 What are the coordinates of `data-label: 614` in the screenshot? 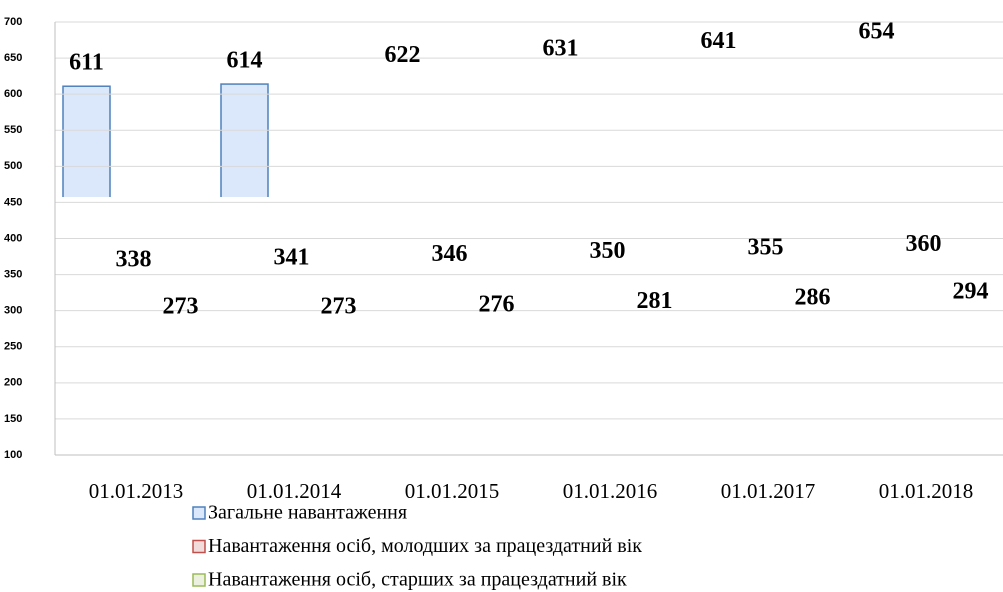 It's located at (245, 61).